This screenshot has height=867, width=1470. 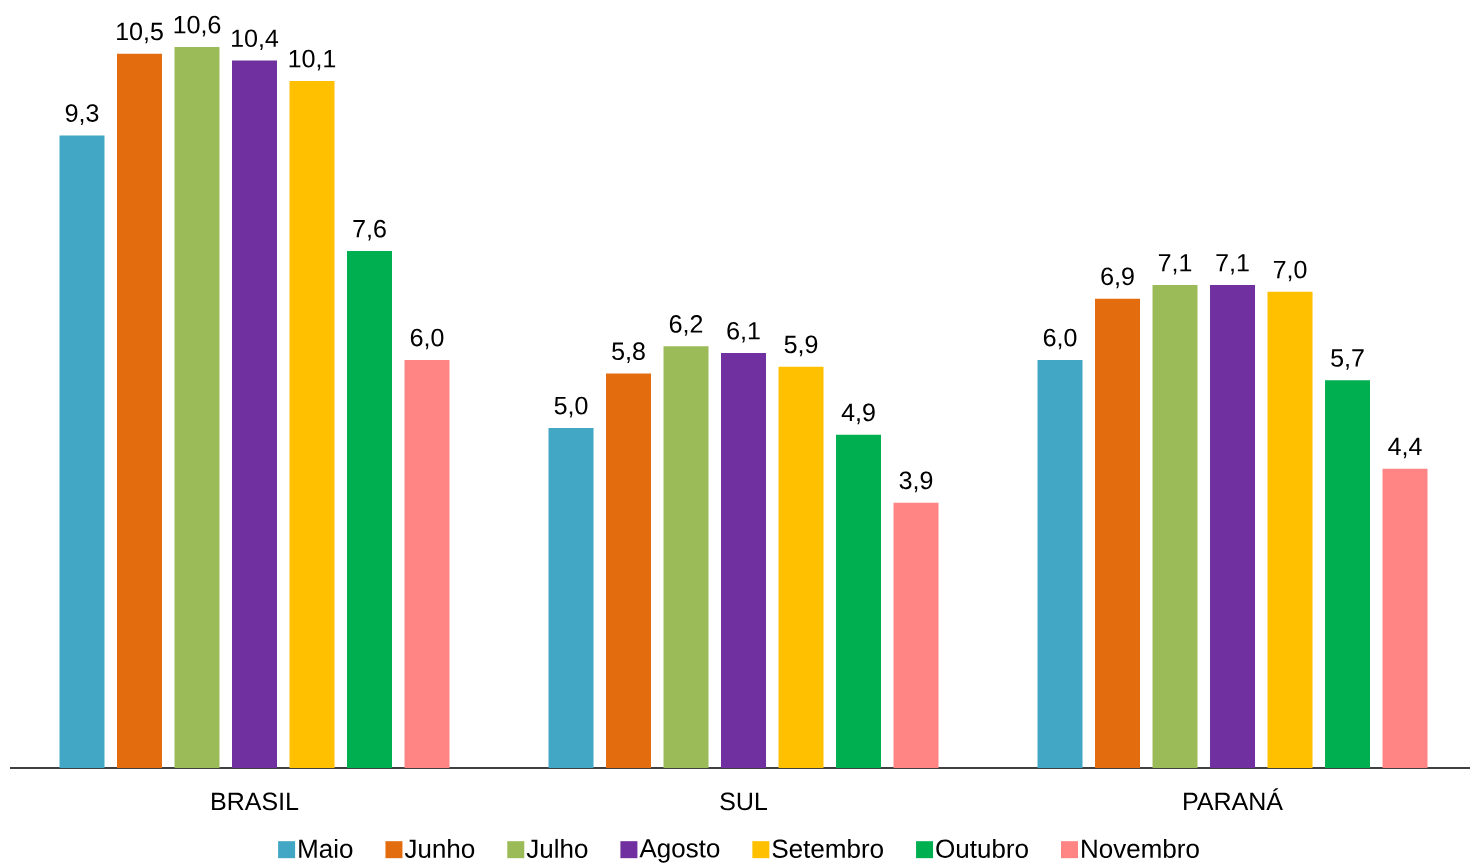 What do you see at coordinates (982, 848) in the screenshot?
I see `legend-label: Outubro` at bounding box center [982, 848].